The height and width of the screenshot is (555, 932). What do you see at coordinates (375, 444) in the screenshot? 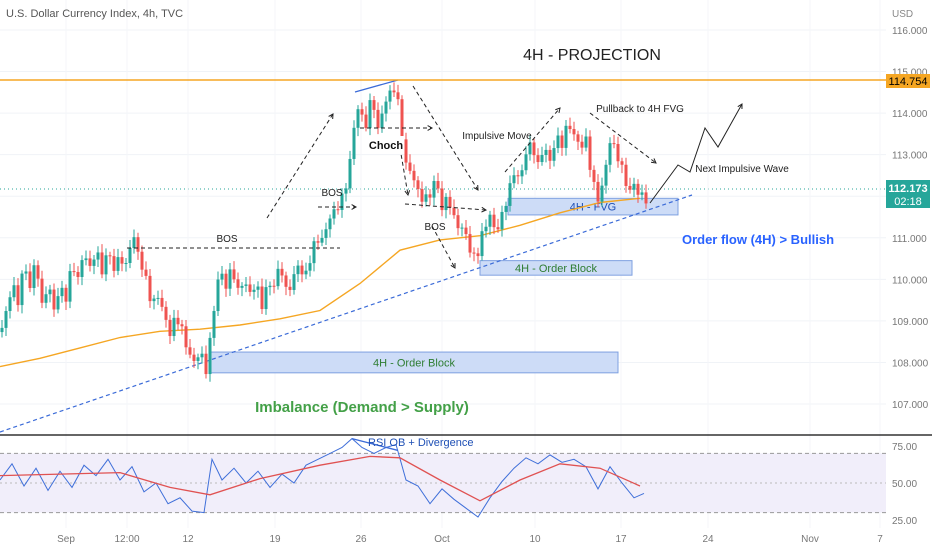
I see `rsi-divergence-line` at bounding box center [375, 444].